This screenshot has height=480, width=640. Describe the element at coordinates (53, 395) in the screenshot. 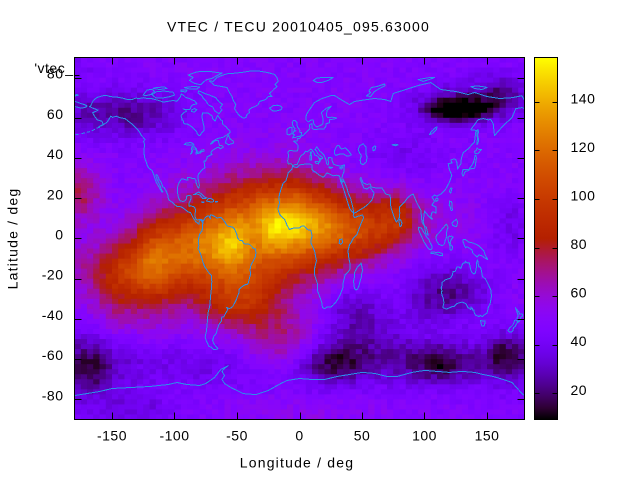

I see `svg-text: -80` at that location.